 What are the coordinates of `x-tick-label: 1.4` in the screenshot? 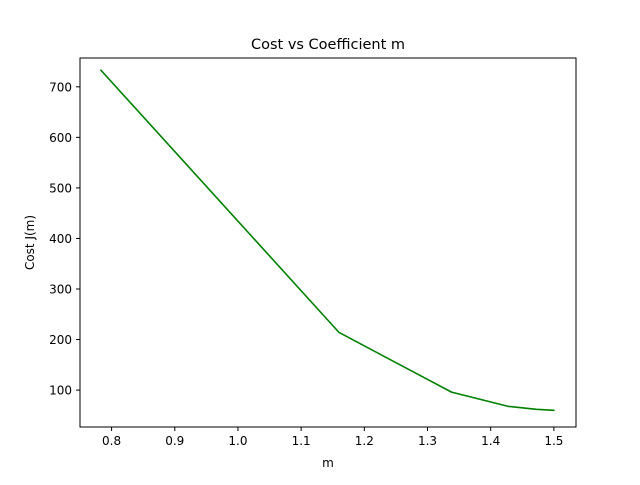 It's located at (490, 441).